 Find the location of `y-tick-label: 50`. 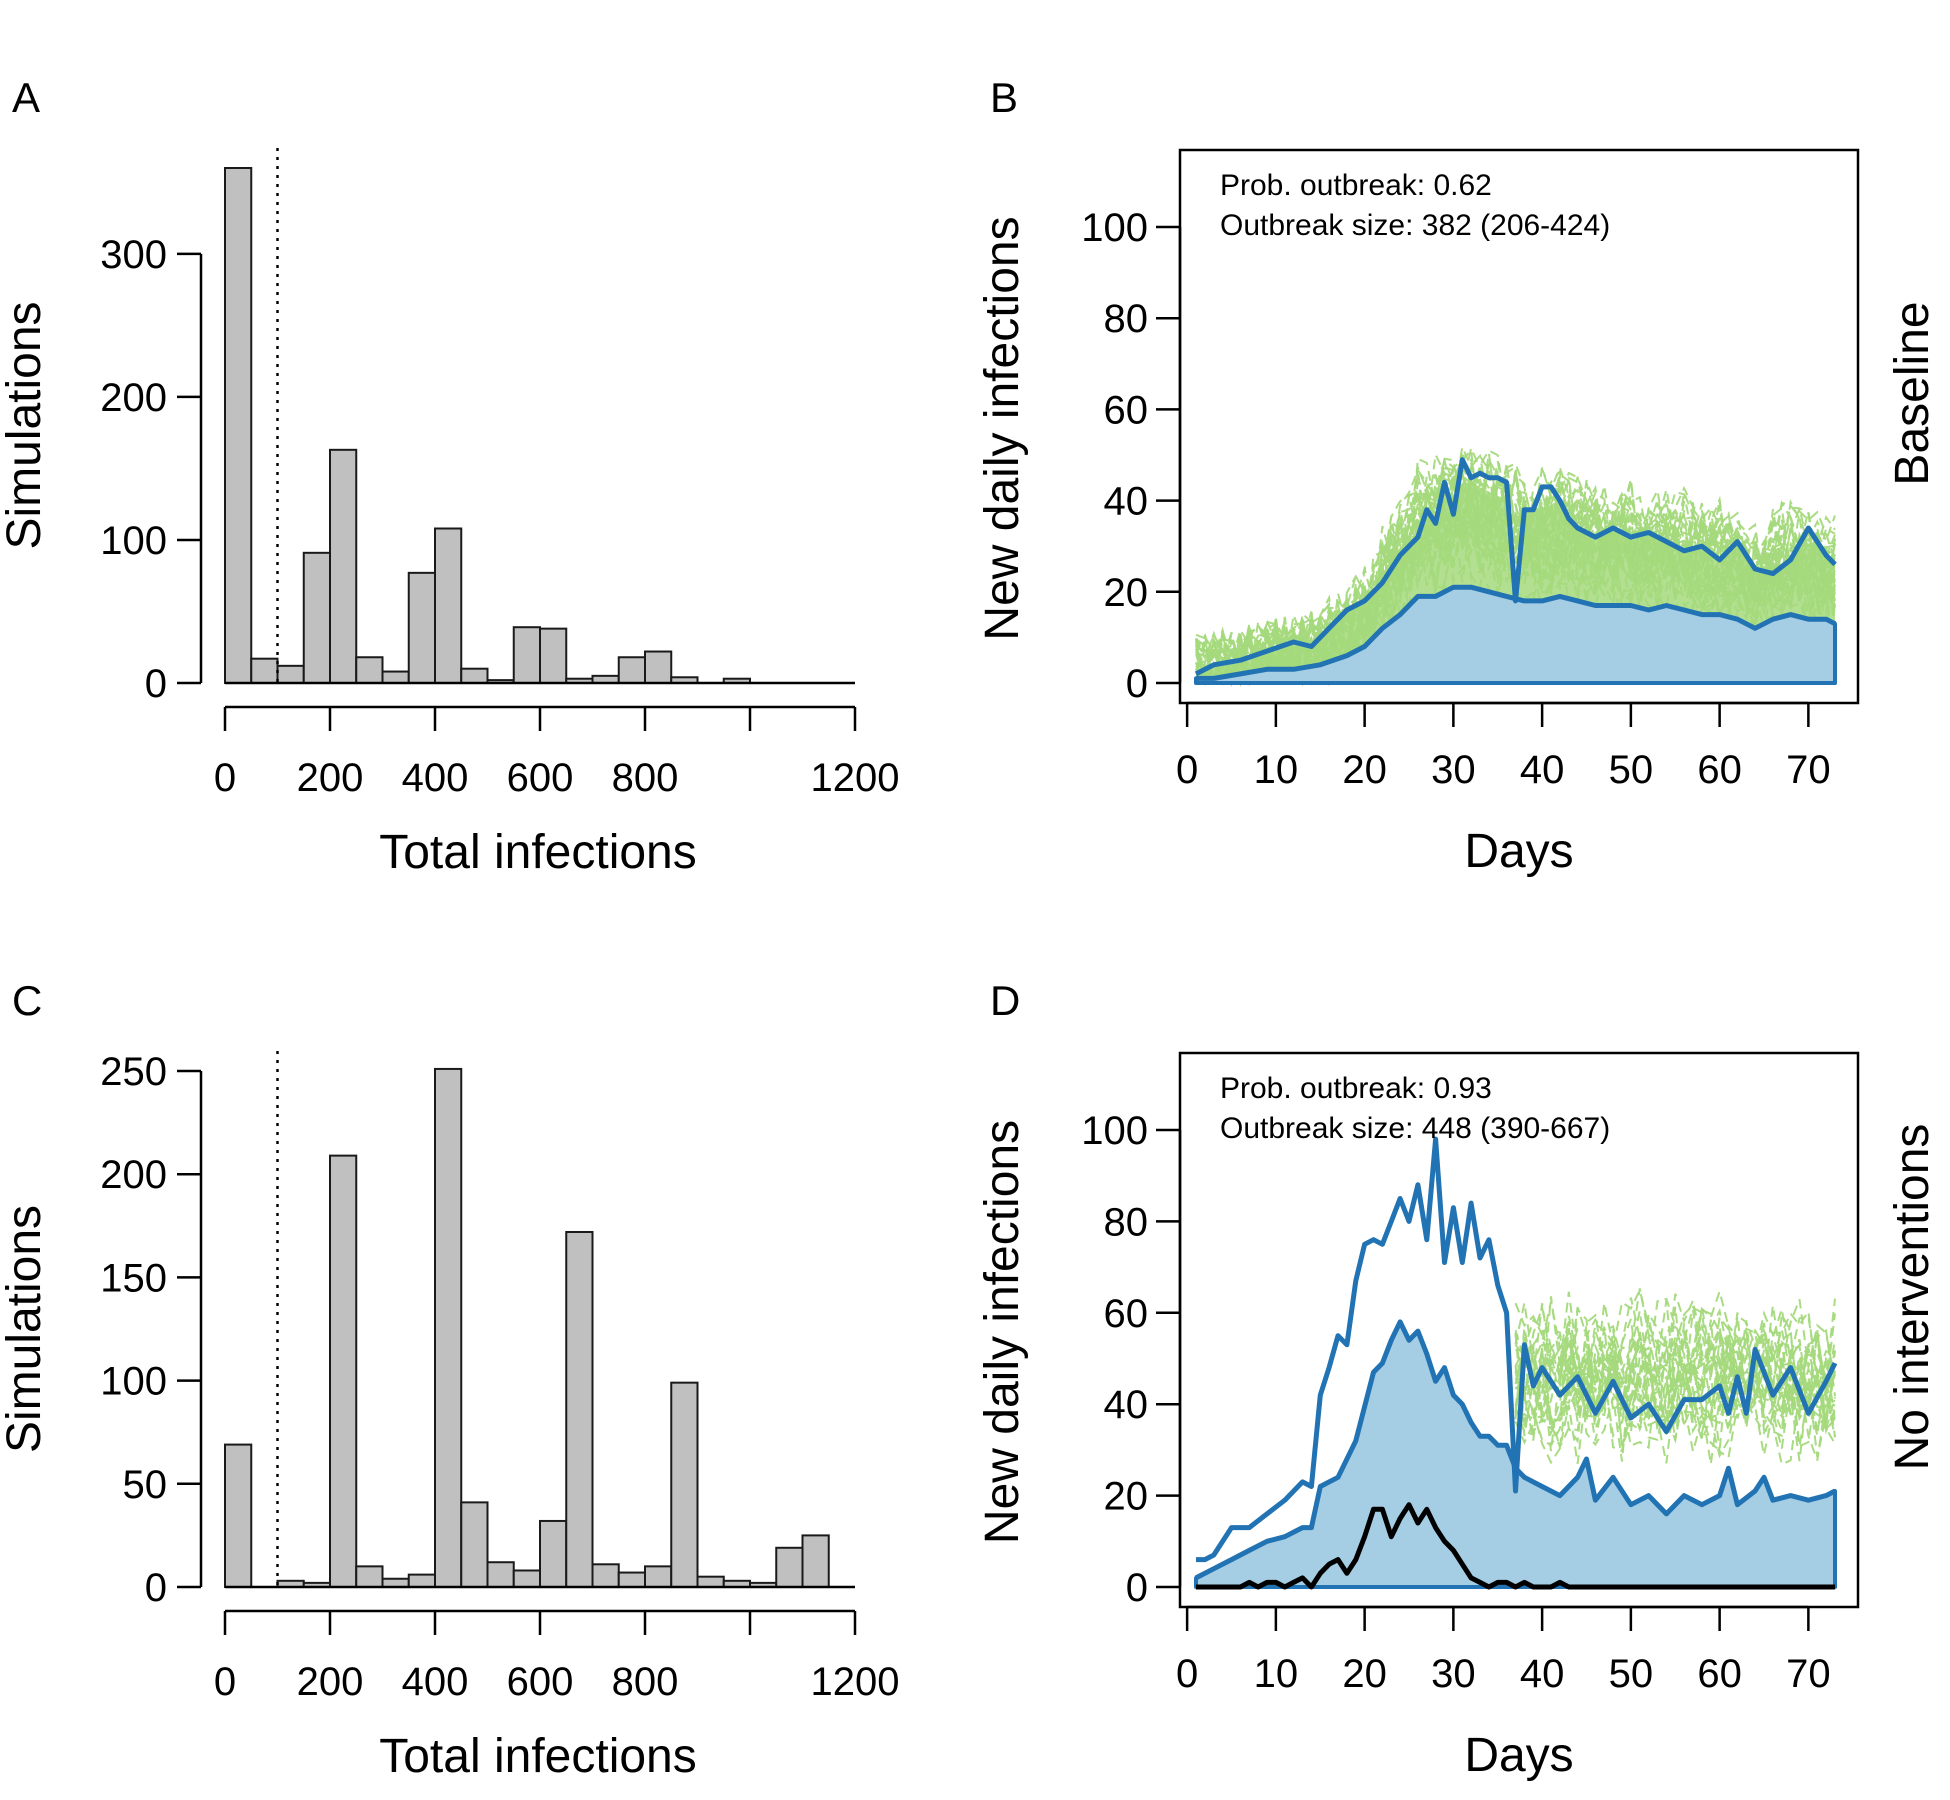

y-tick-label: 50 is located at coordinates (145, 1485).